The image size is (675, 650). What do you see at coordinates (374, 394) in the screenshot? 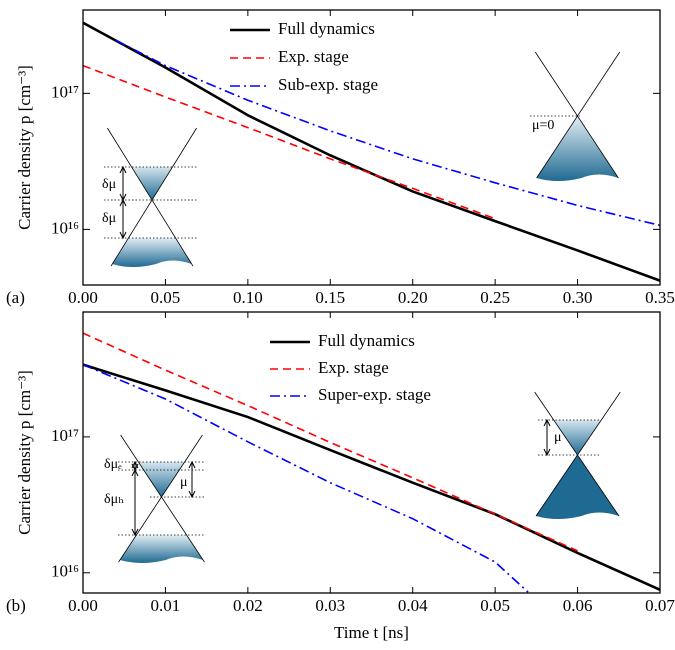
I see `legend-label: Super-exp. stage` at bounding box center [374, 394].